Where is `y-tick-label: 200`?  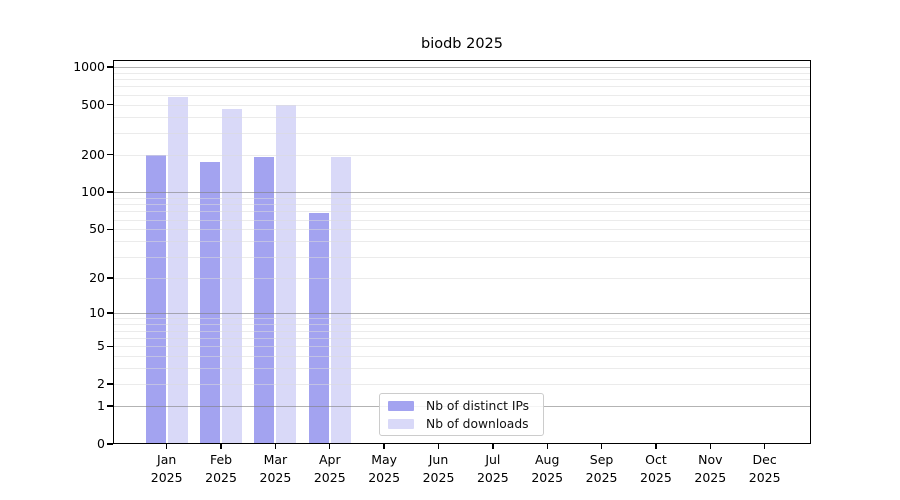 y-tick-label: 200 is located at coordinates (93, 154).